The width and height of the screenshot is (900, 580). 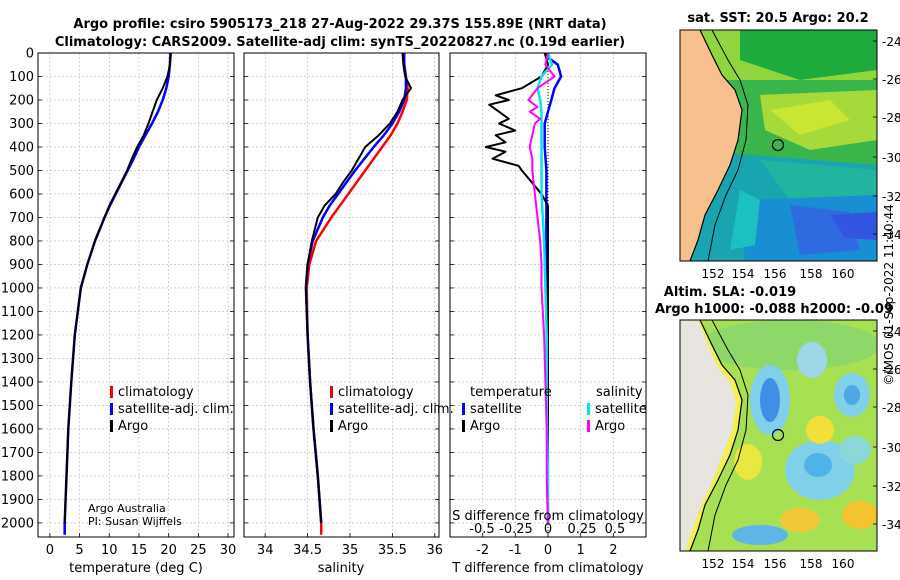 I want to click on map-lat-label: -30, so click(x=891, y=158).